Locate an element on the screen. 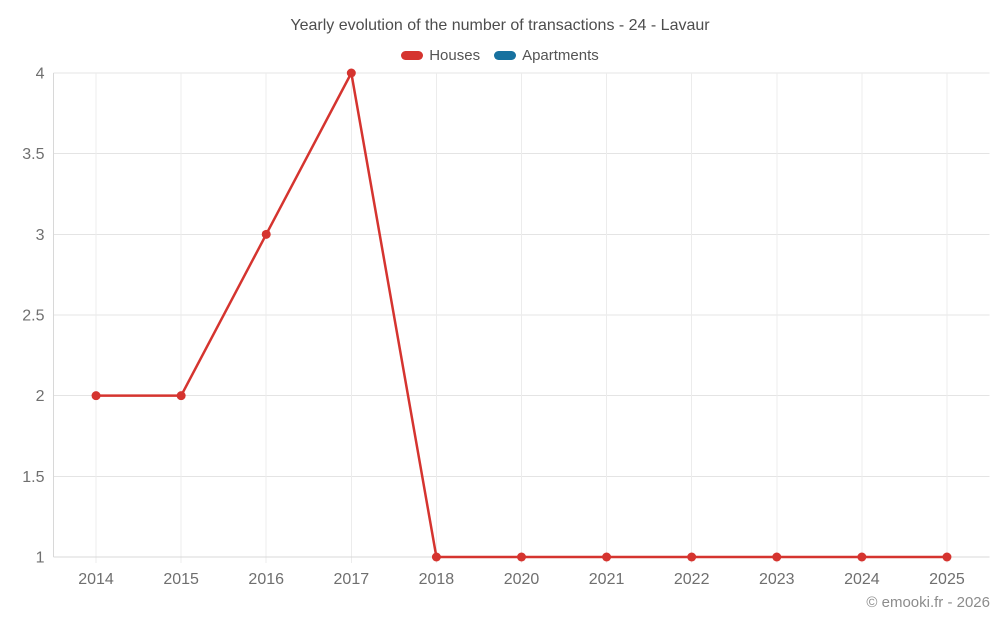  x-axis-tick-label: 2016 is located at coordinates (266, 579).